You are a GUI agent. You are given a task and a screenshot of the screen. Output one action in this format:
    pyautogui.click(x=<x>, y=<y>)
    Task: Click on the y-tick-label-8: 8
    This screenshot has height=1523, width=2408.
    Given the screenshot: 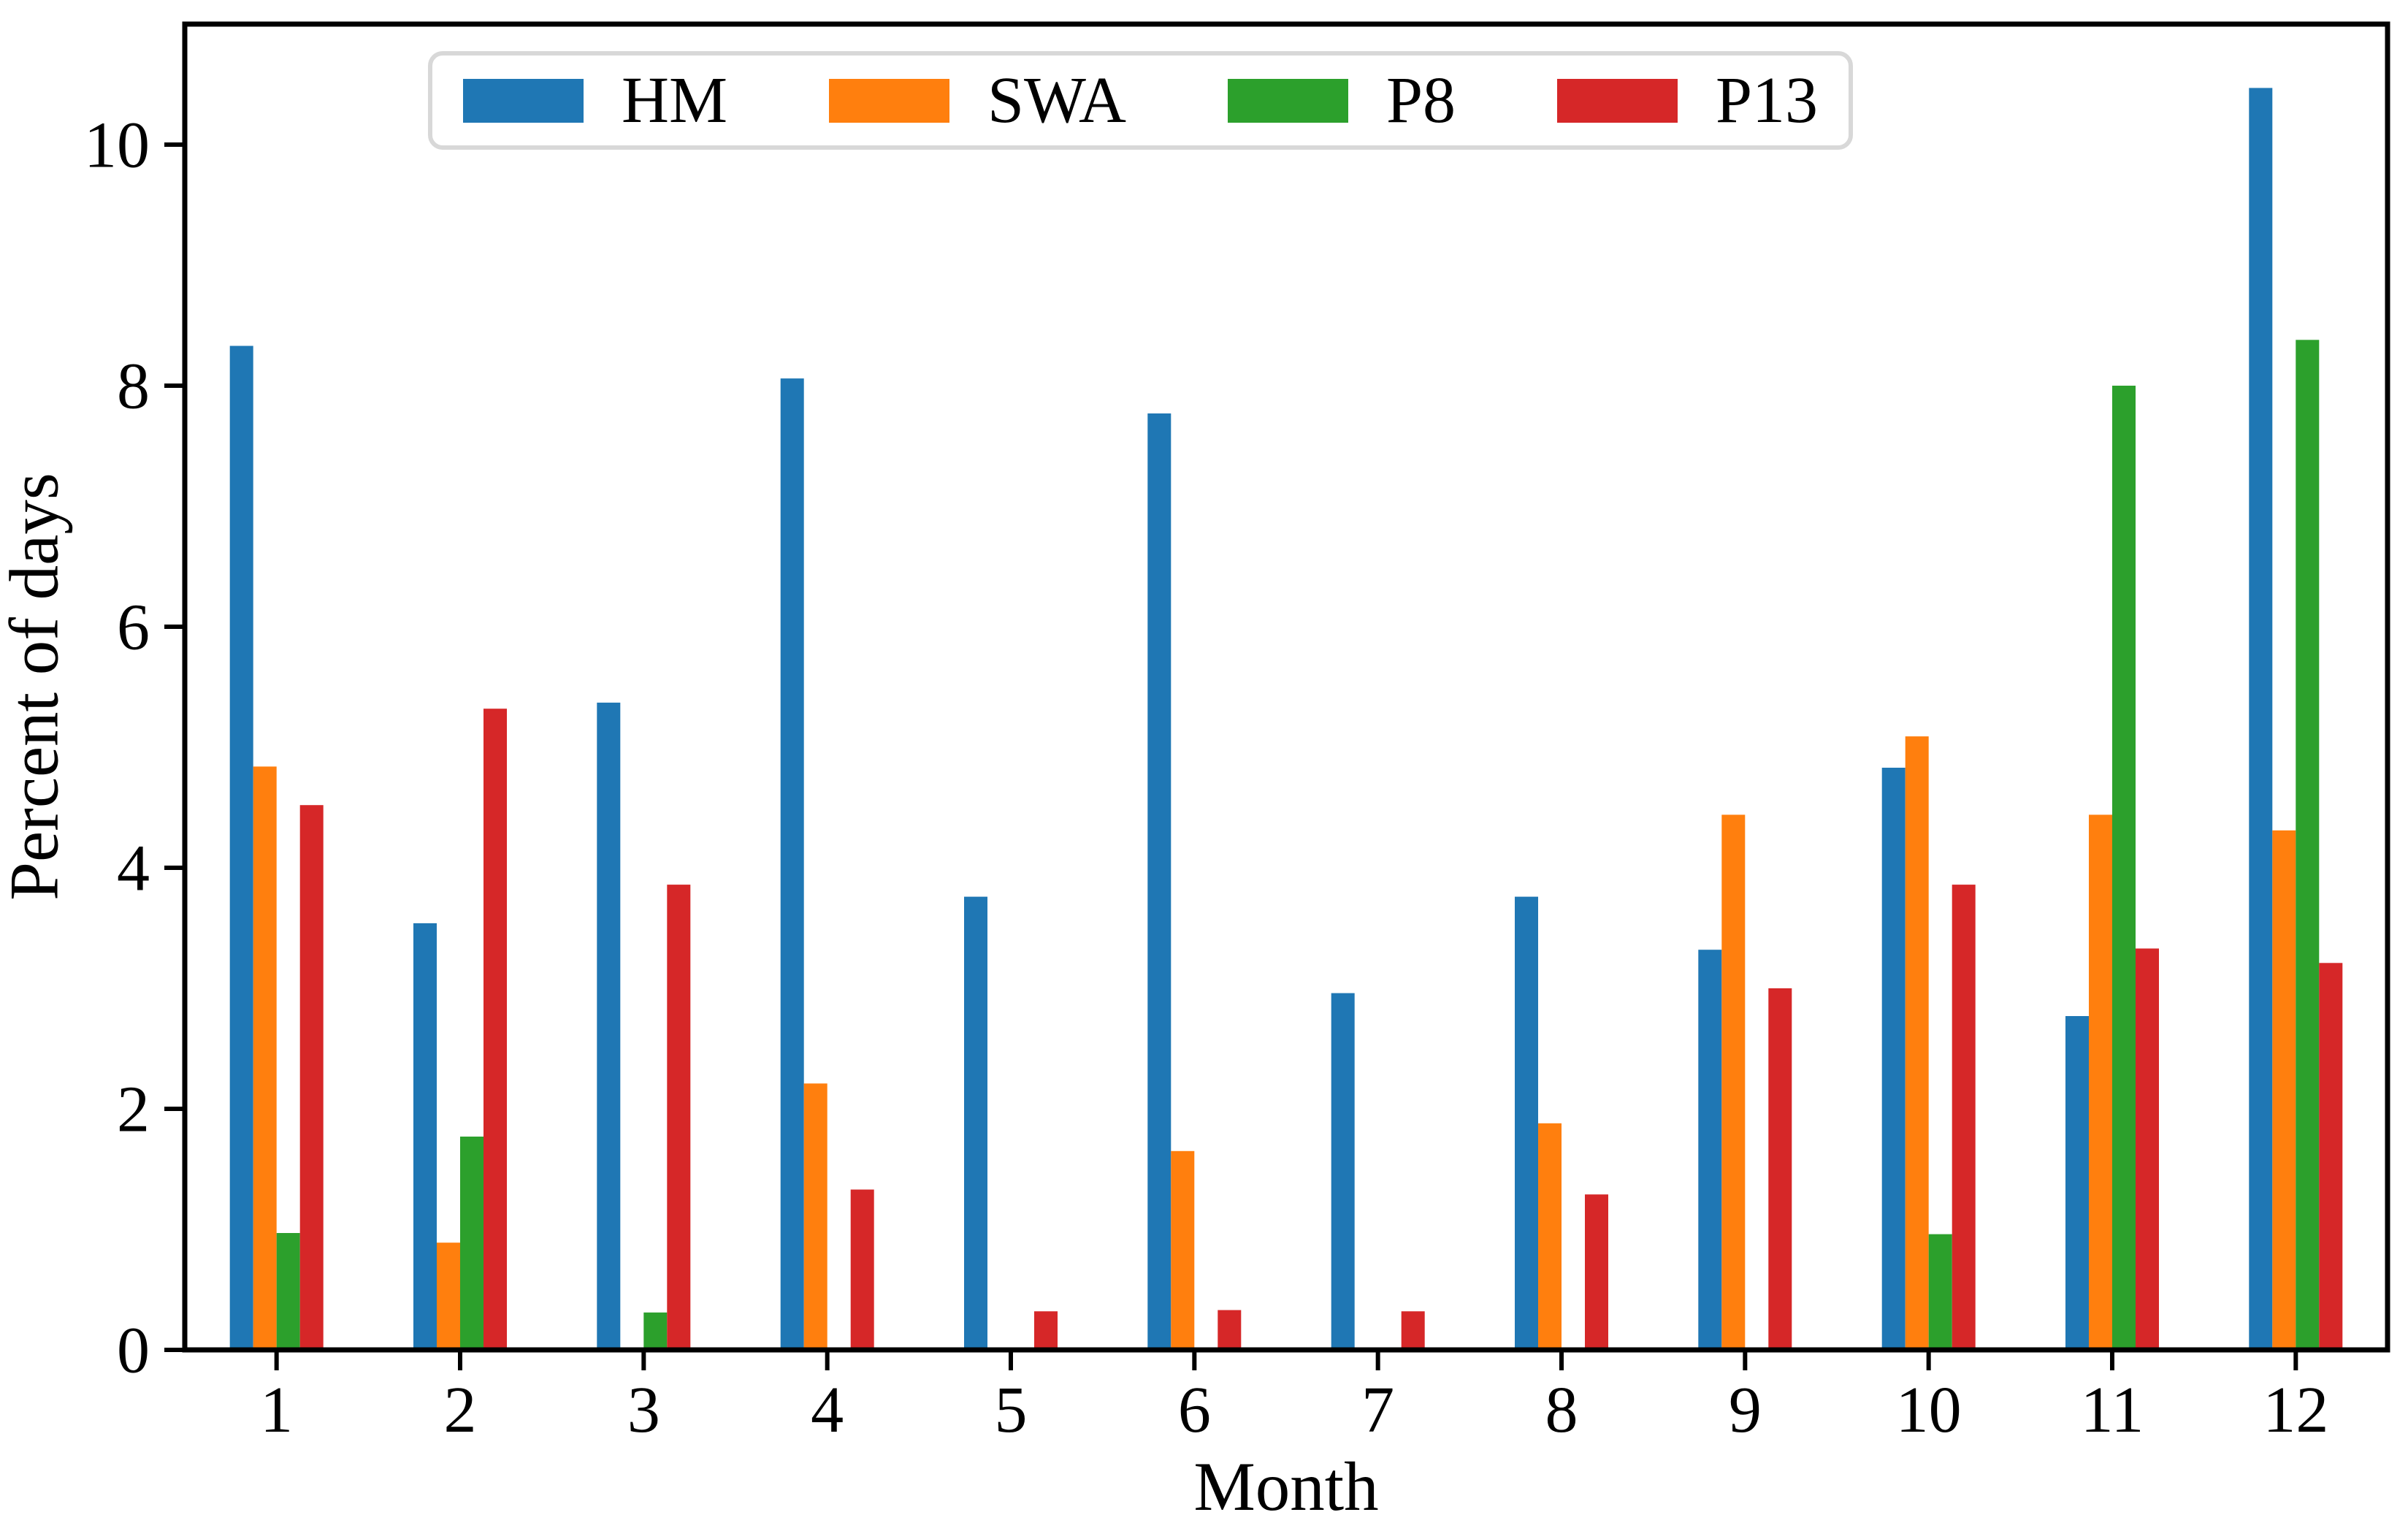 What is the action you would take?
    pyautogui.click(x=133, y=387)
    